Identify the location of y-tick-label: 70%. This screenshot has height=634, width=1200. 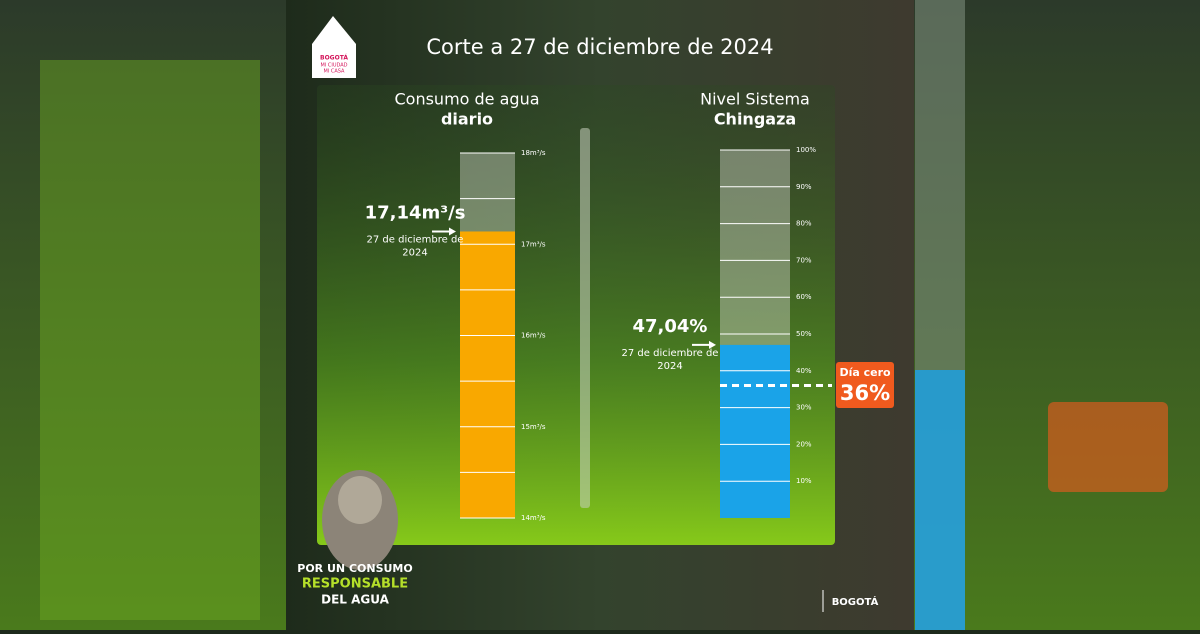
(804, 260).